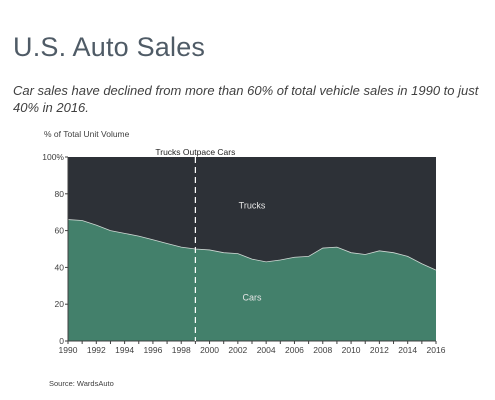 Image resolution: width=495 pixels, height=400 pixels. I want to click on x-tick-label: 2004, so click(266, 350).